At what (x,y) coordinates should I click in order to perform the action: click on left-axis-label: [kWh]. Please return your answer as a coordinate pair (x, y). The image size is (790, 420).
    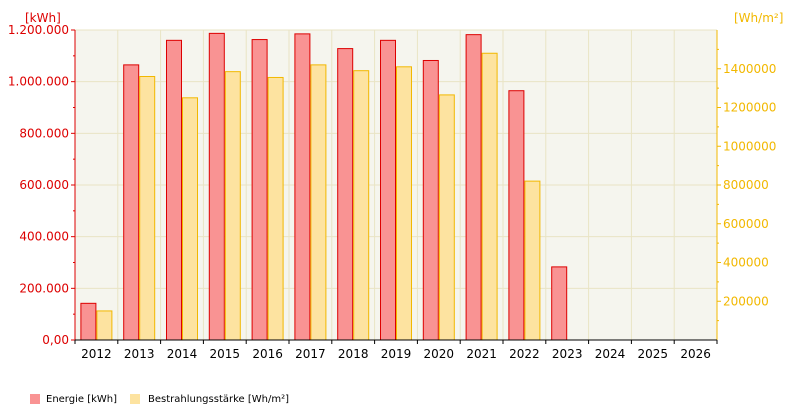
    Looking at the image, I should click on (43, 18).